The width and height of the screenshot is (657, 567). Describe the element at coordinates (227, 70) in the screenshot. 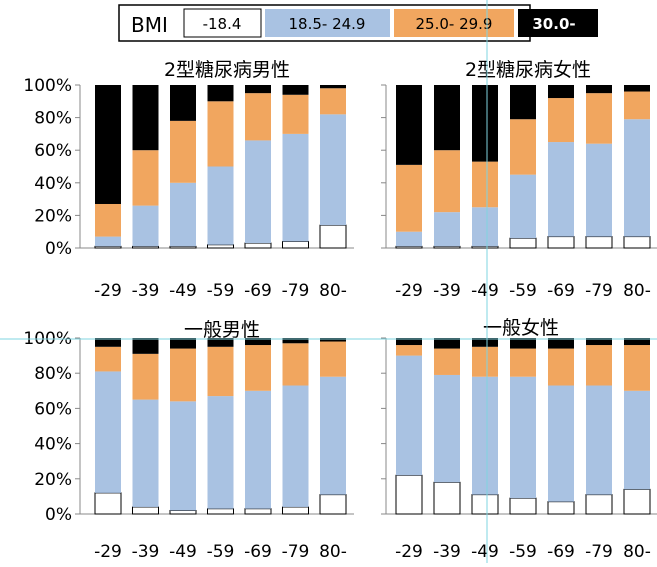

I see `panel-title: 2型糖尿病男性` at that location.